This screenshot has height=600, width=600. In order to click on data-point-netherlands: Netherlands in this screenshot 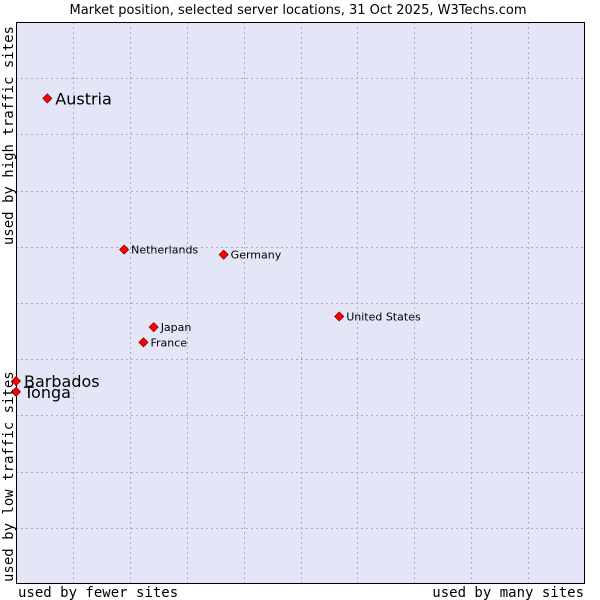, I will do `click(158, 250)`.